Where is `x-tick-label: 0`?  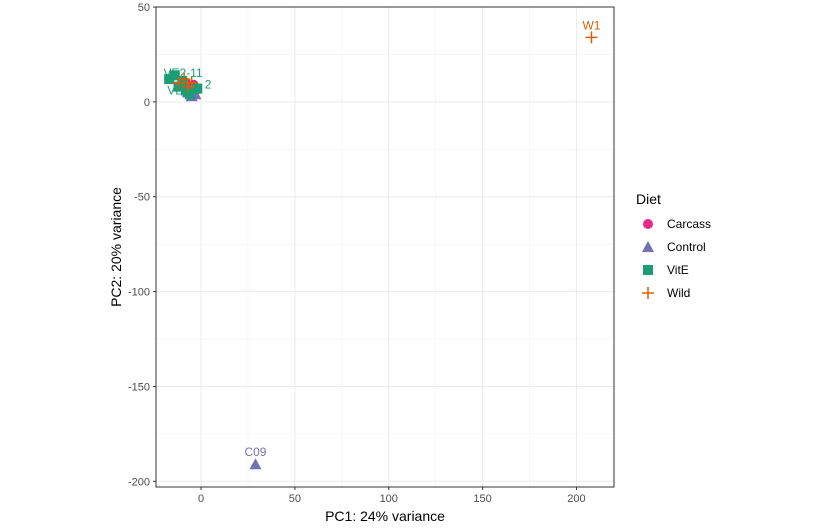 x-tick-label: 0 is located at coordinates (201, 499).